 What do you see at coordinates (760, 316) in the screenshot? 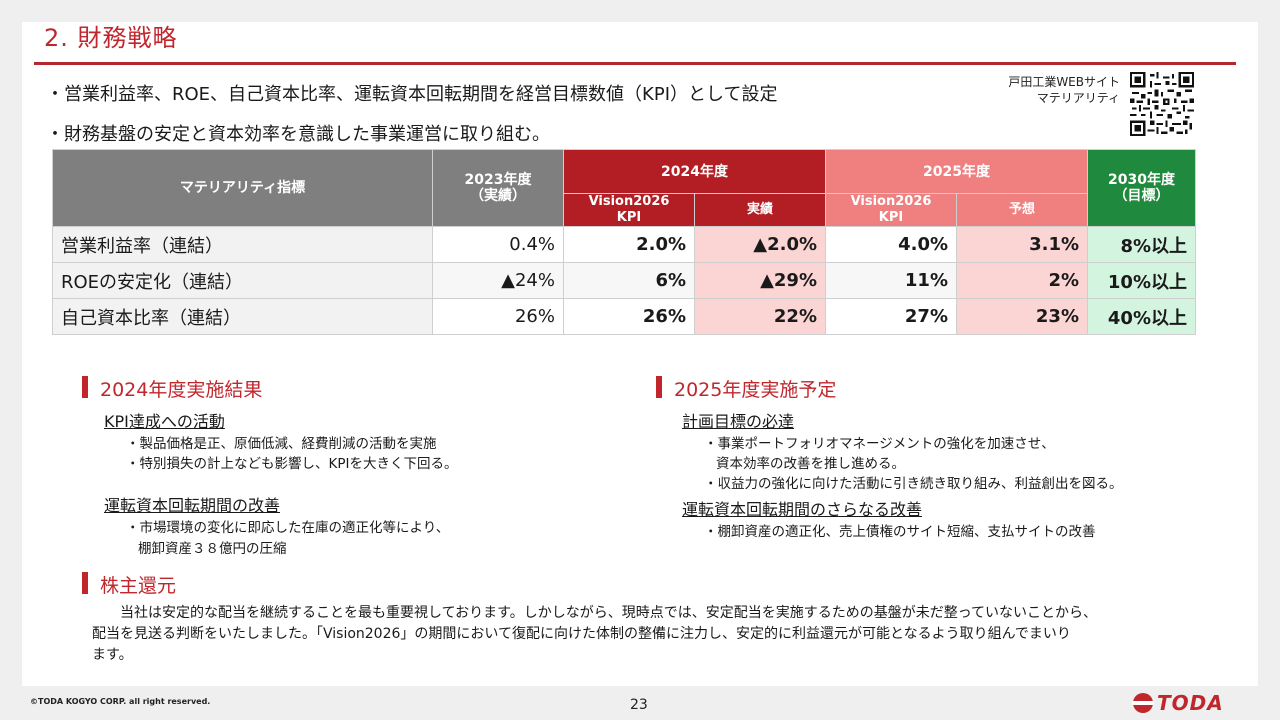
I see `cell-2024-actual: 22%` at bounding box center [760, 316].